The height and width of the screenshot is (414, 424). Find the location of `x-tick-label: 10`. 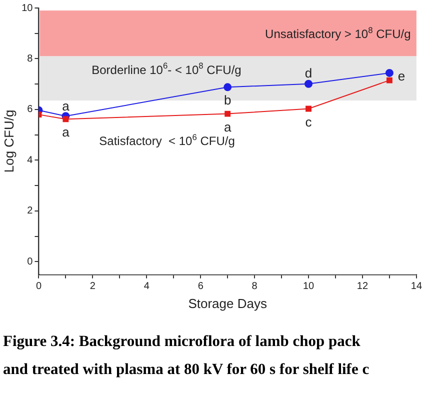

x-tick-label: 10 is located at coordinates (308, 286).